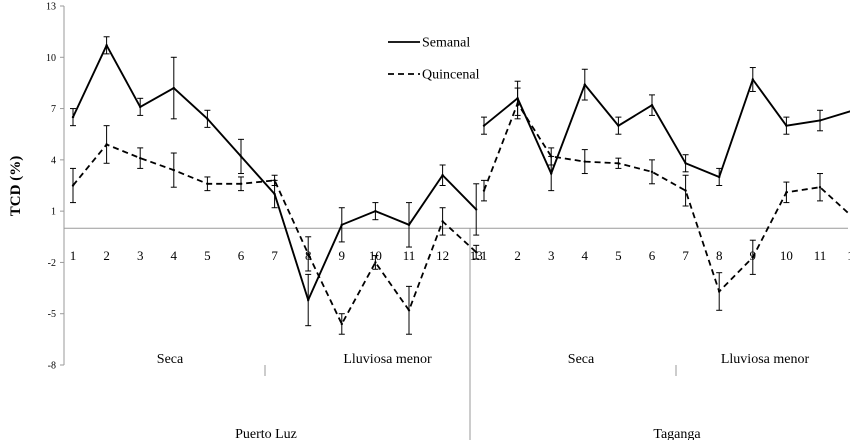 The image size is (850, 440). What do you see at coordinates (342, 255) in the screenshot?
I see `x-tick-label: 9` at bounding box center [342, 255].